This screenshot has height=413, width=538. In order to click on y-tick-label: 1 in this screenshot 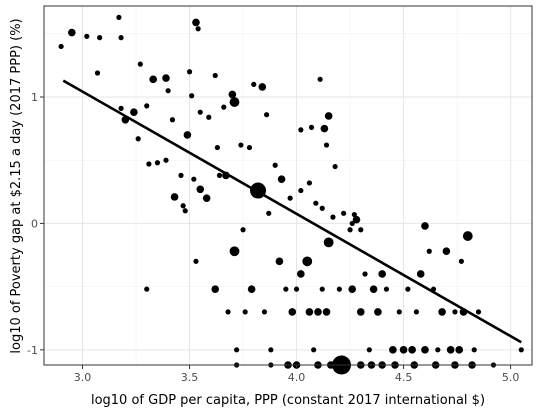, I will do `click(34, 97)`.